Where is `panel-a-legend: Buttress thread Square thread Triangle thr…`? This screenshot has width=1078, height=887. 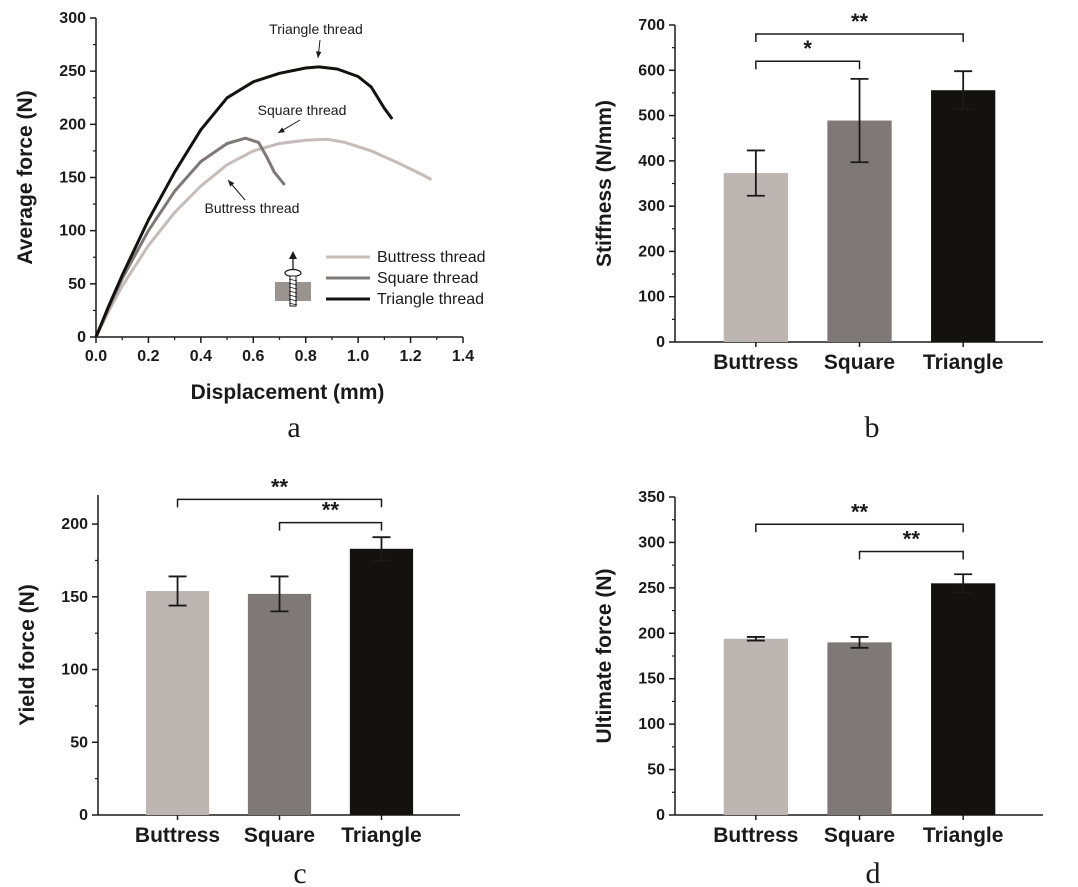
panel-a-legend: Buttress thread Square thread Triangle thr… is located at coordinates (406, 278).